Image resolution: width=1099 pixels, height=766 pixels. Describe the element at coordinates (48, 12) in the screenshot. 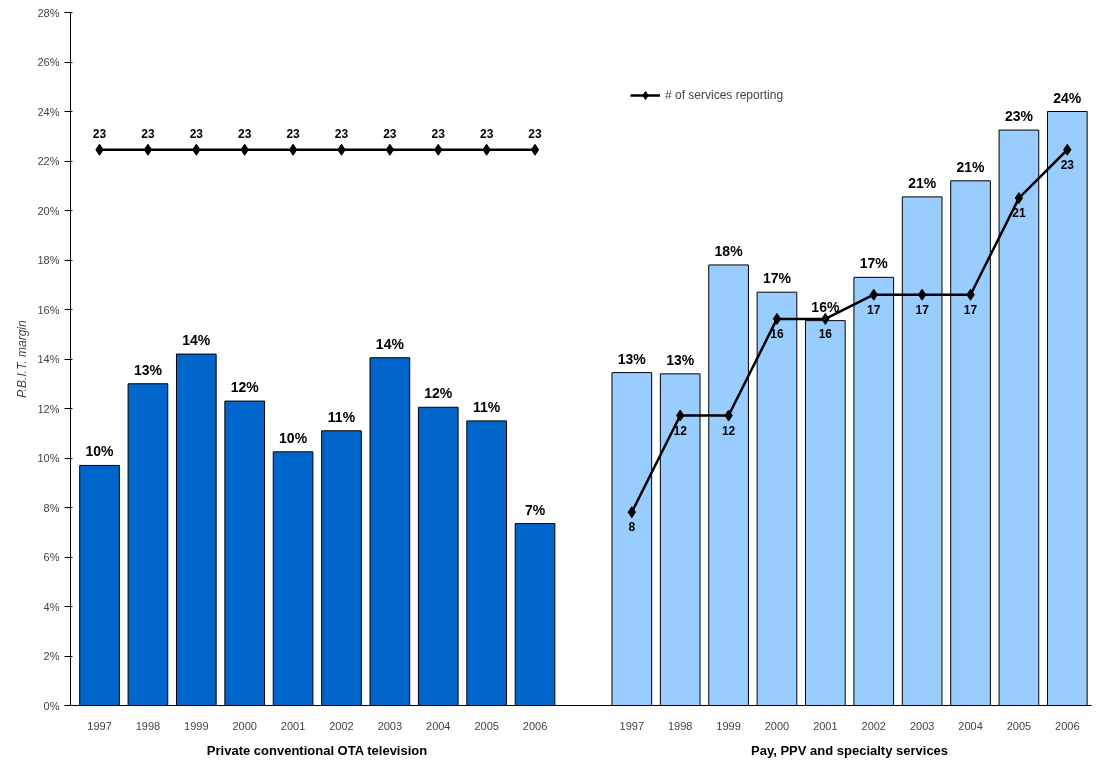

I see `y-tick-label: 28%` at that location.